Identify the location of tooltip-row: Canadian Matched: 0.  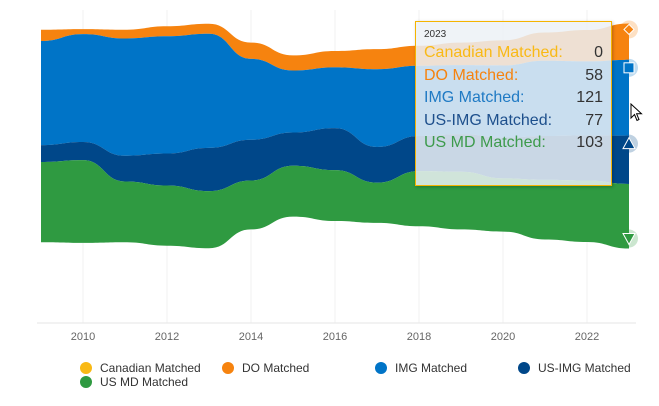
(513, 53).